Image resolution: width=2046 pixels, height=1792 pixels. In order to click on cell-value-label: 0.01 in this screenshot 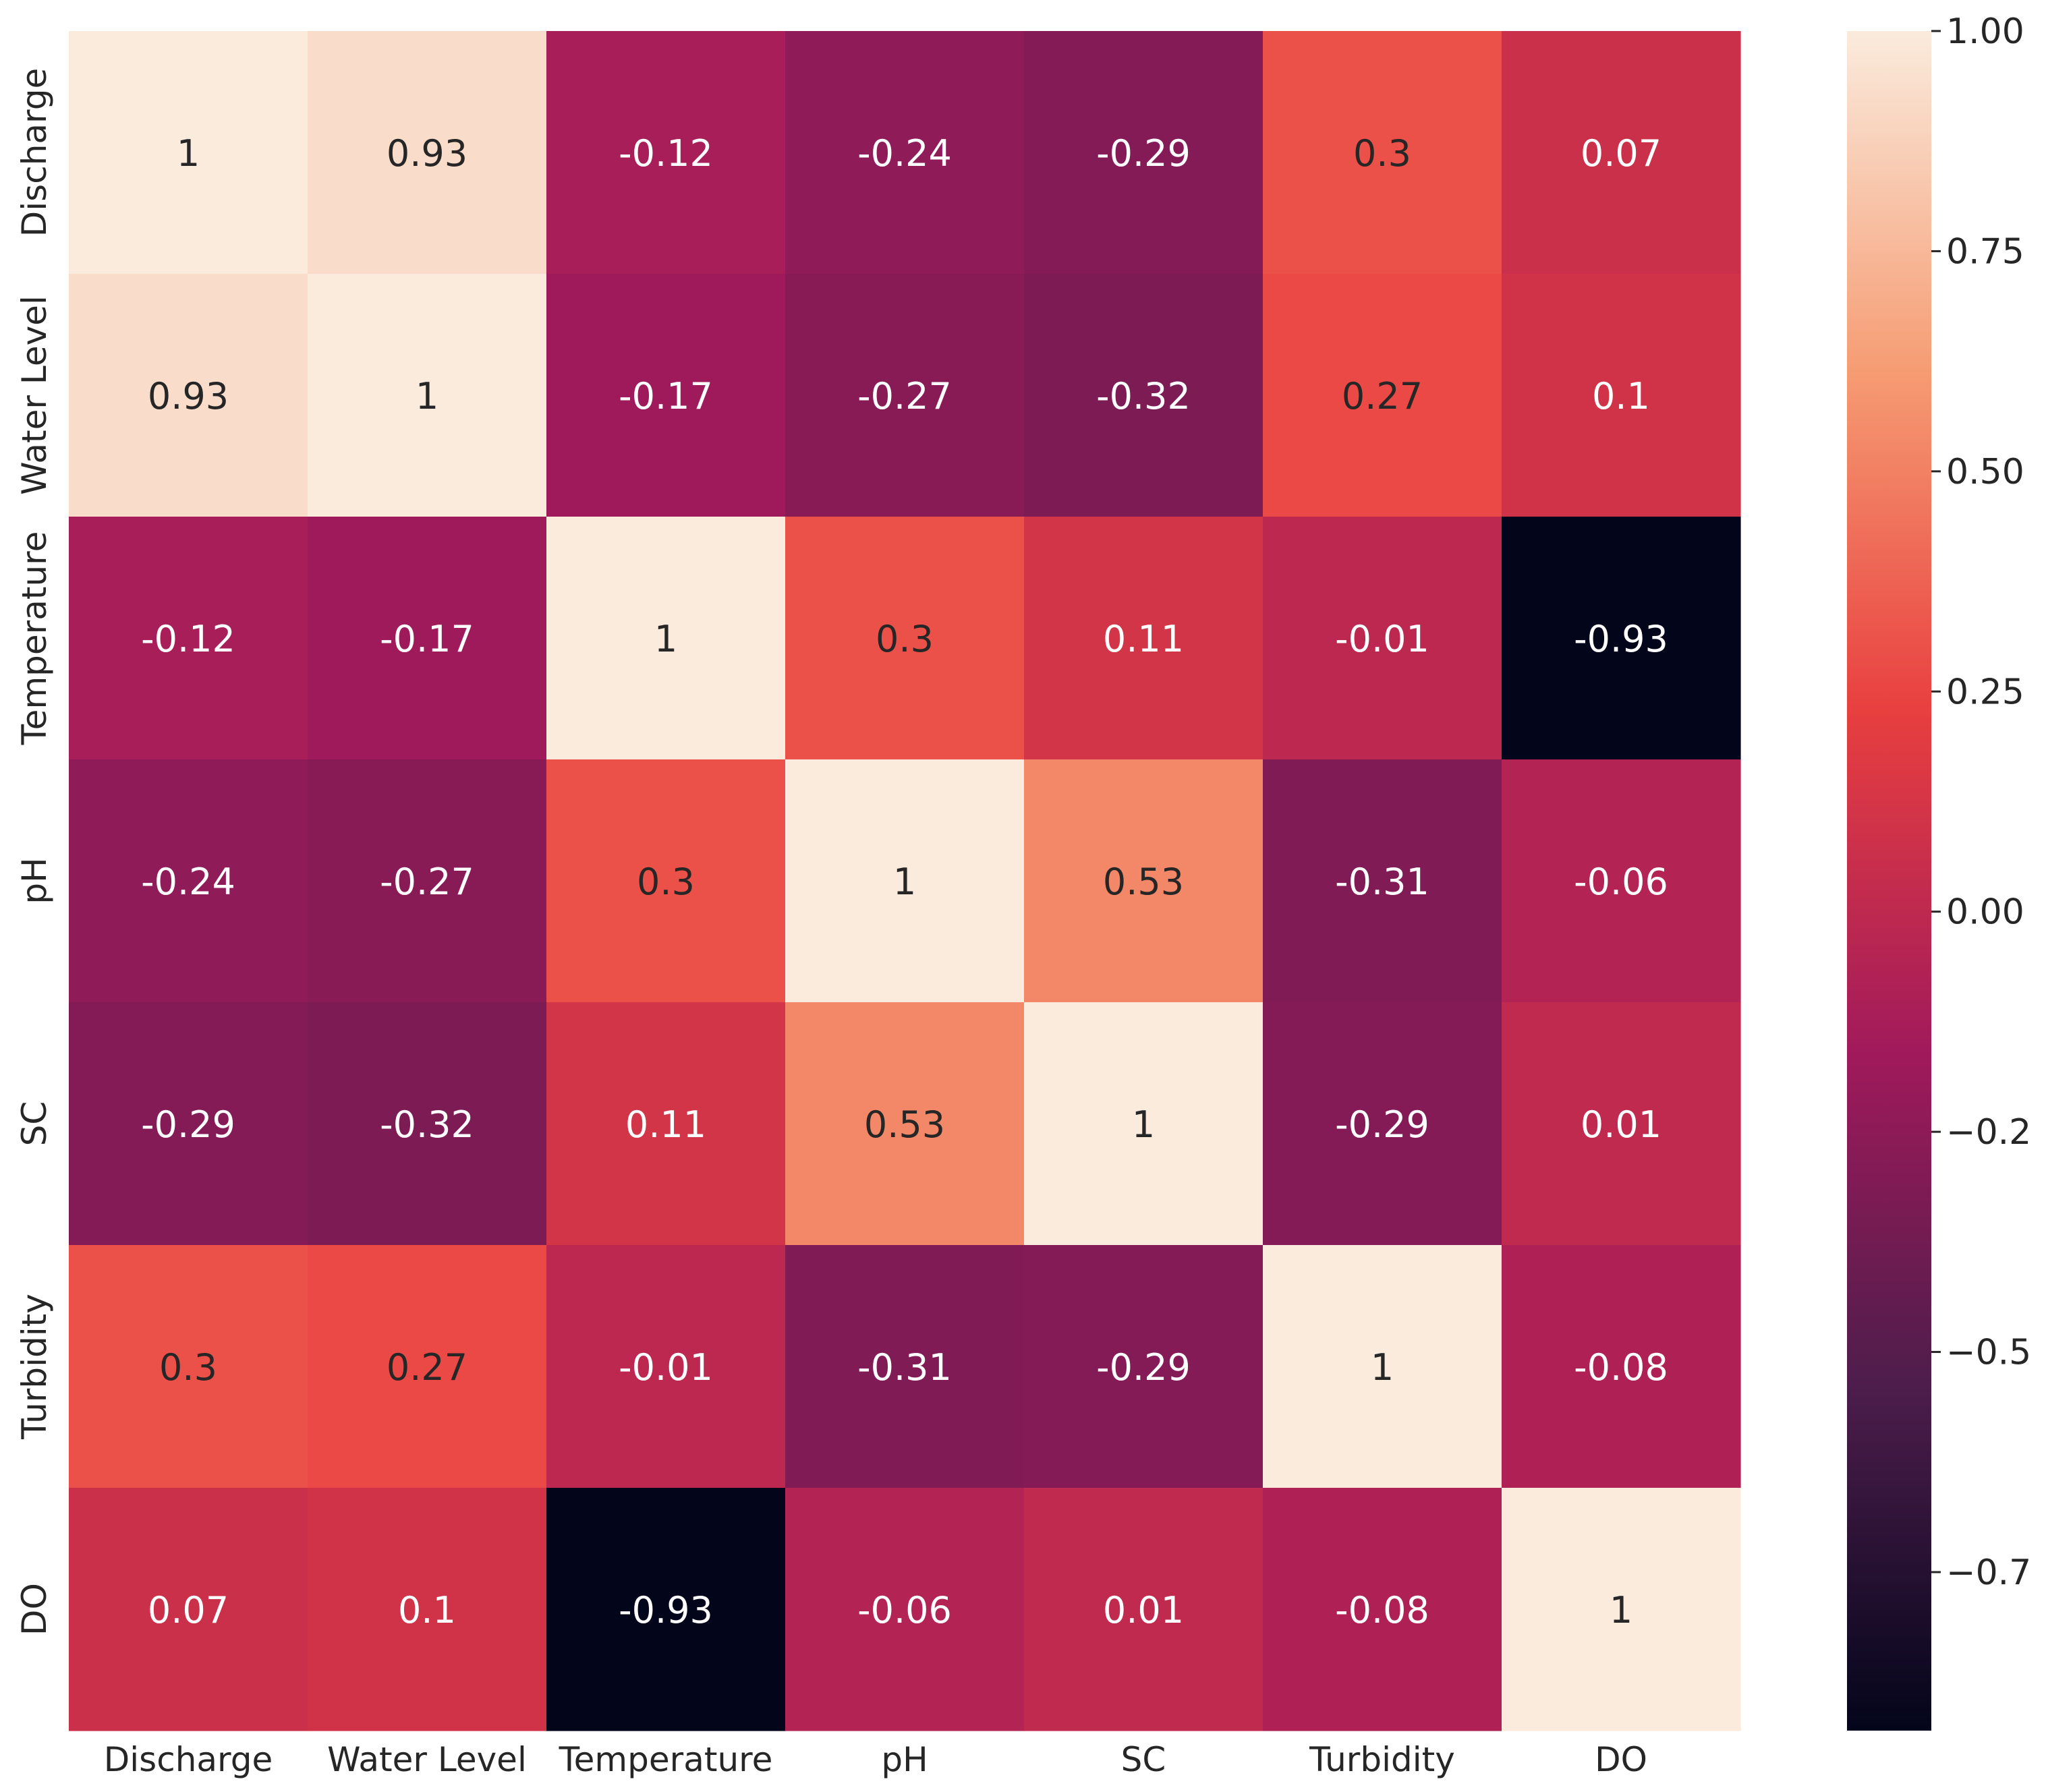, I will do `click(1144, 1610)`.